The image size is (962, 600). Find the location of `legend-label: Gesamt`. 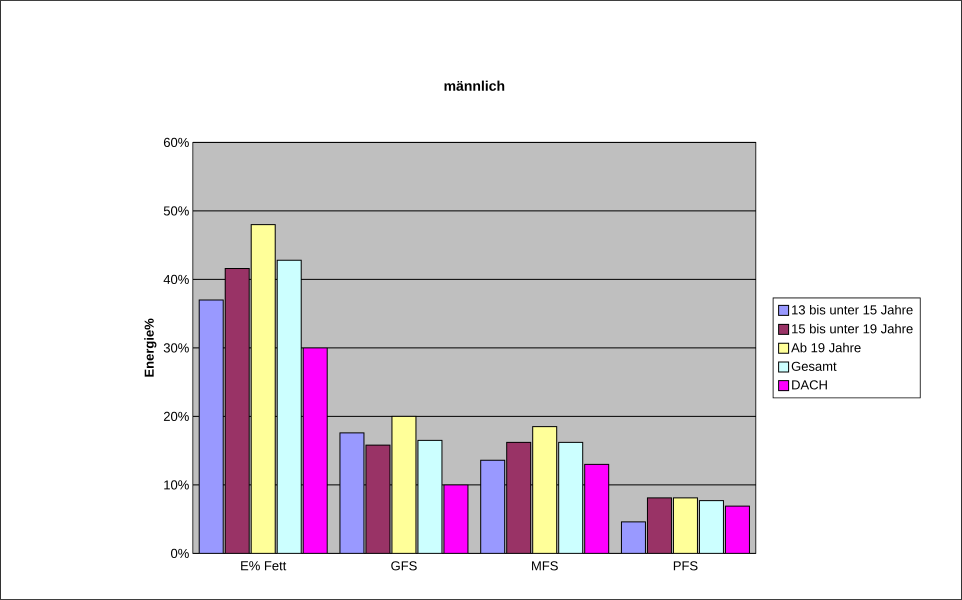

legend-label: Gesamt is located at coordinates (814, 366).